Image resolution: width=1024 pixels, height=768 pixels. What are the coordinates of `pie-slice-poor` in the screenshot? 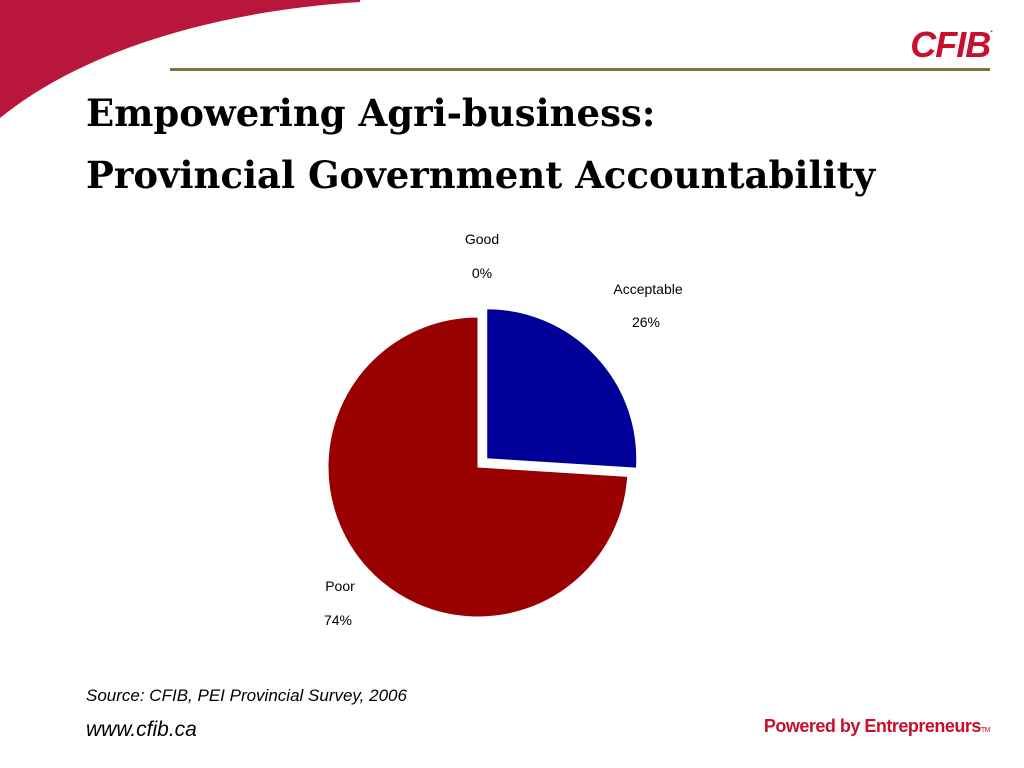 It's located at (478, 467).